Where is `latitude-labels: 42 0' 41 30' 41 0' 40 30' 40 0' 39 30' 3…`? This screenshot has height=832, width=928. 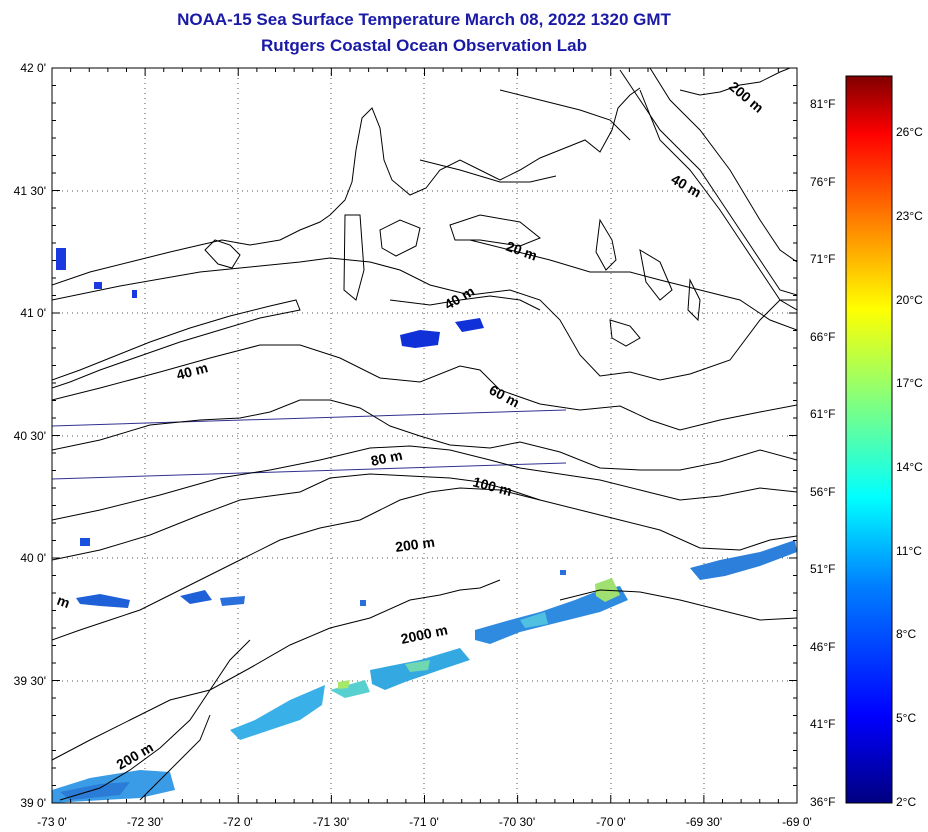
latitude-labels: 42 0' 41 30' 41 0' 40 30' 40 0' 39 30' 3… is located at coordinates (30, 435).